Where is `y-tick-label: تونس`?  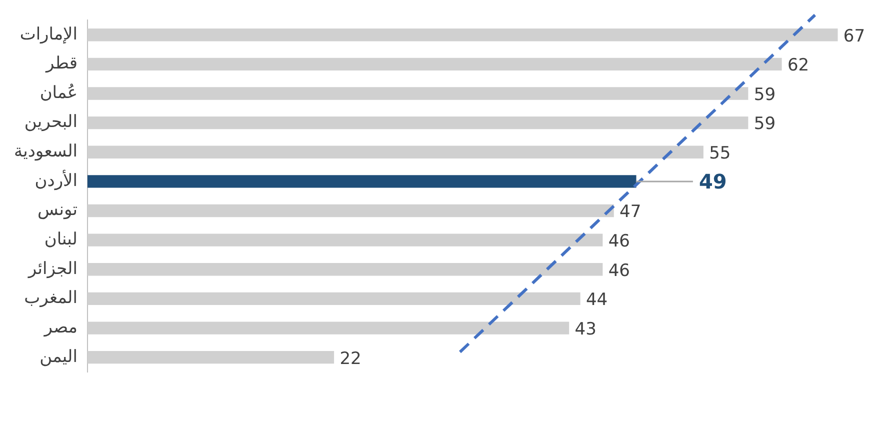
y-tick-label: تونس is located at coordinates (58, 210).